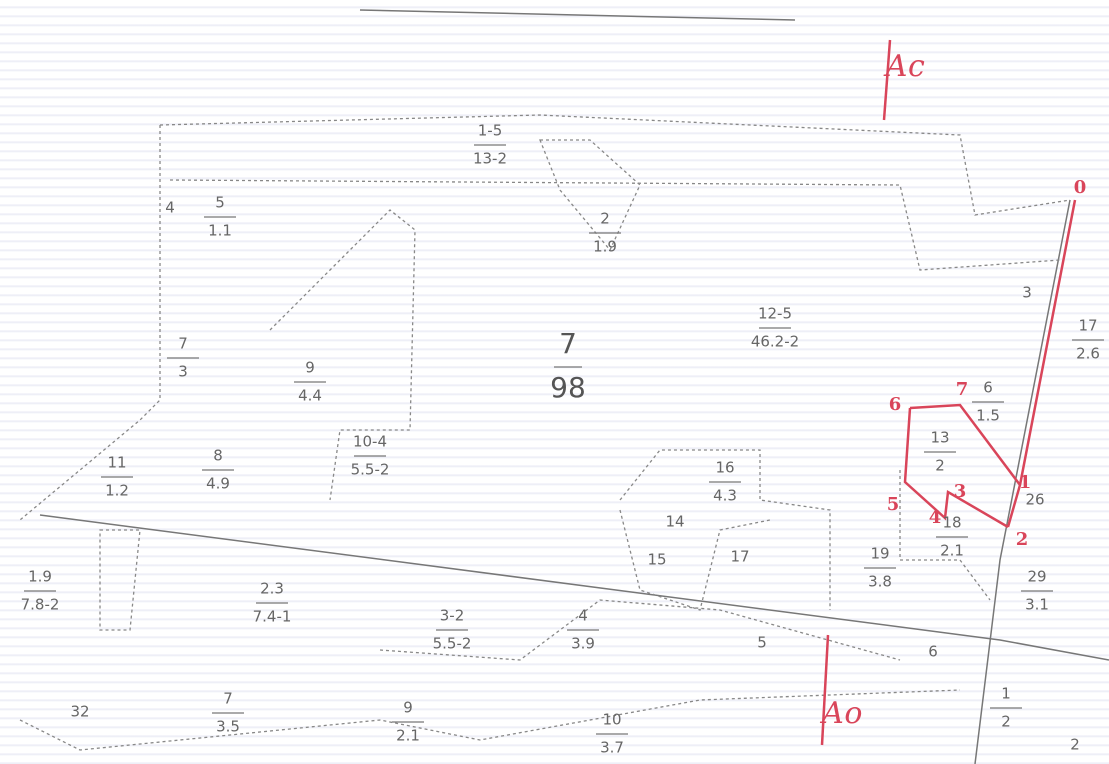 The width and height of the screenshot is (1109, 764). I want to click on parcel-area: 3.8, so click(880, 582).